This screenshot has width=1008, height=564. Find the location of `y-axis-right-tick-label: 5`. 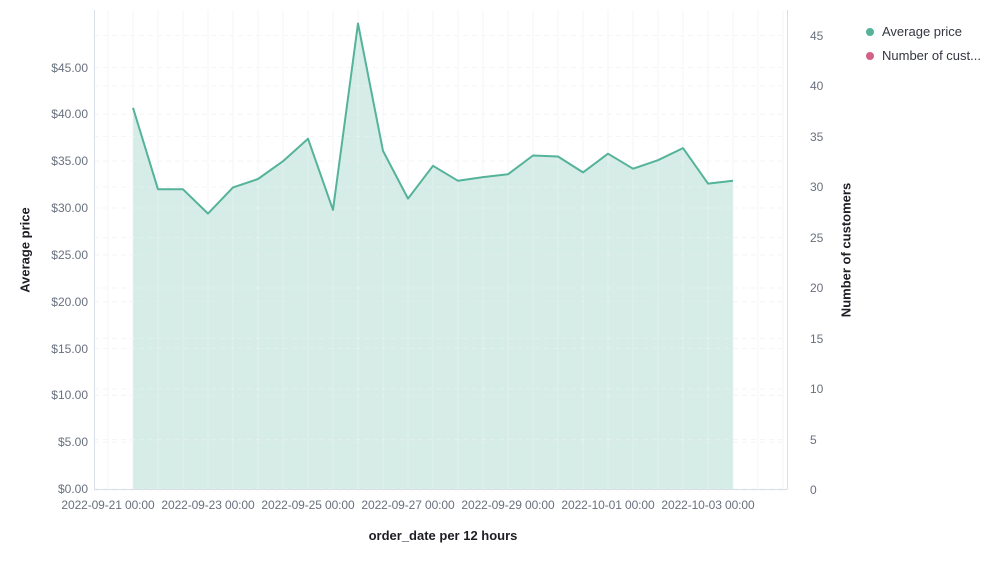

y-axis-right-tick-label: 5 is located at coordinates (813, 439).